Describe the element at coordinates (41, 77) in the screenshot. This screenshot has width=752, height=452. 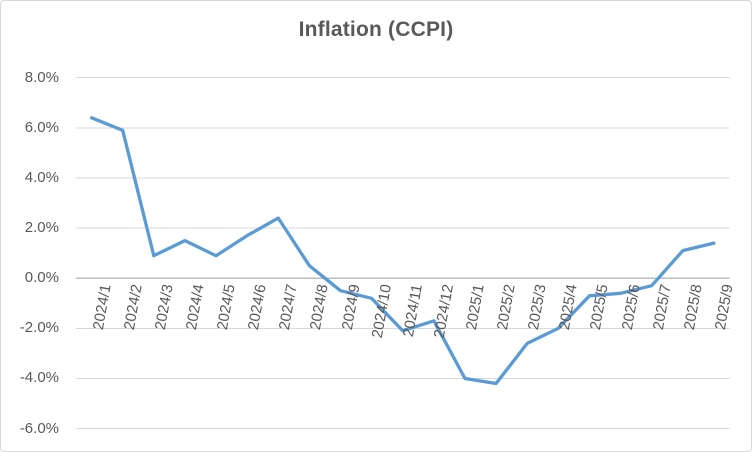
I see `y-axis-tick-label: 8.0%` at that location.